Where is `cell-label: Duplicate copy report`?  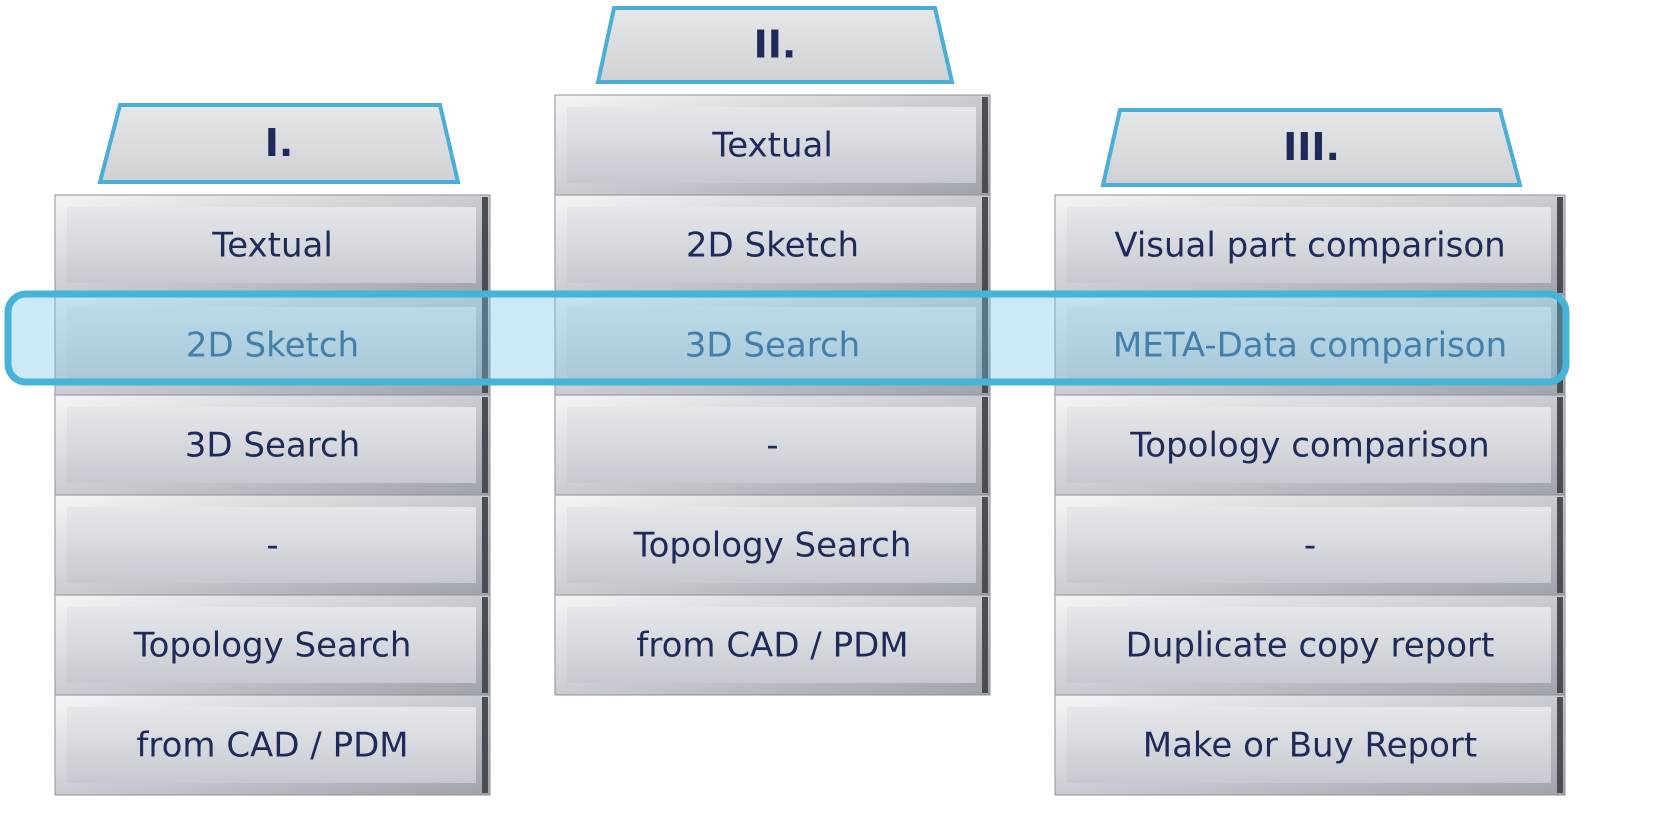
cell-label: Duplicate copy report is located at coordinates (1310, 646).